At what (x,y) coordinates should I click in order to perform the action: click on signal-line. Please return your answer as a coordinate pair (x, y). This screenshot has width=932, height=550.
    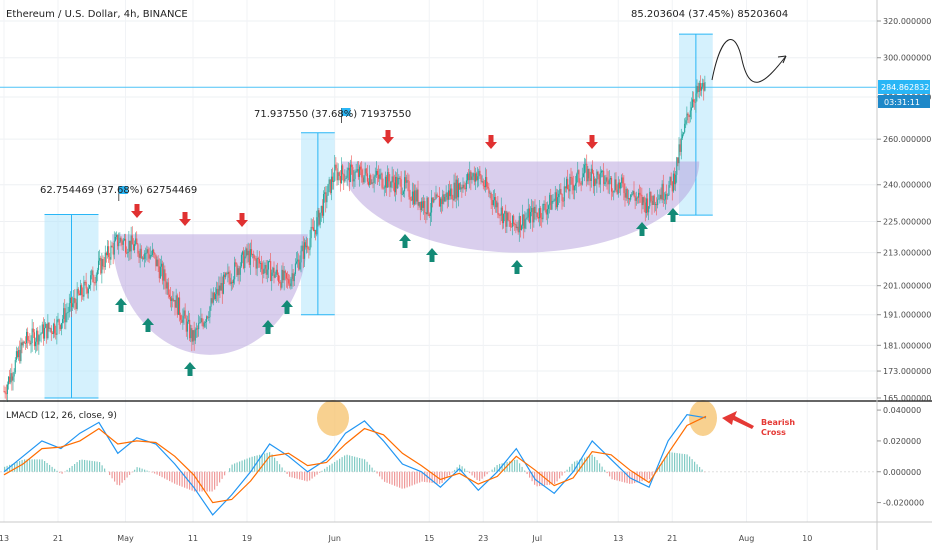
    Looking at the image, I should click on (355, 459).